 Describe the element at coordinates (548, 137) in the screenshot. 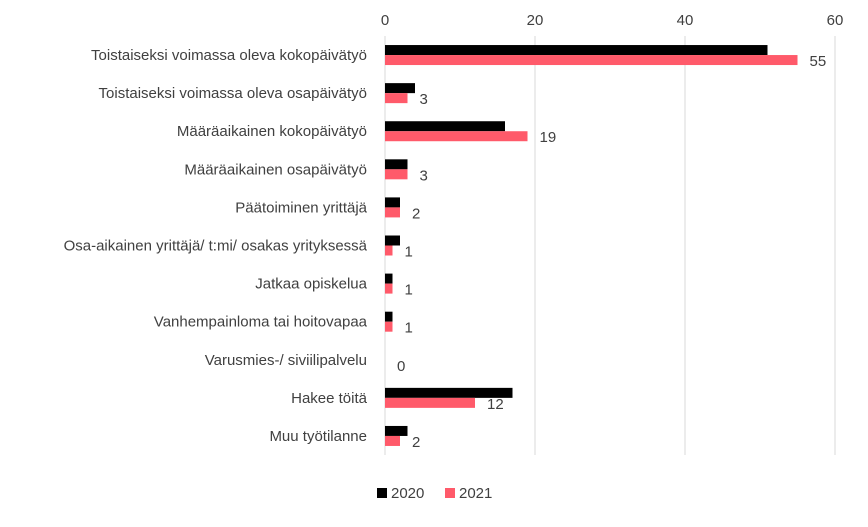

I see `data-label: 19` at that location.